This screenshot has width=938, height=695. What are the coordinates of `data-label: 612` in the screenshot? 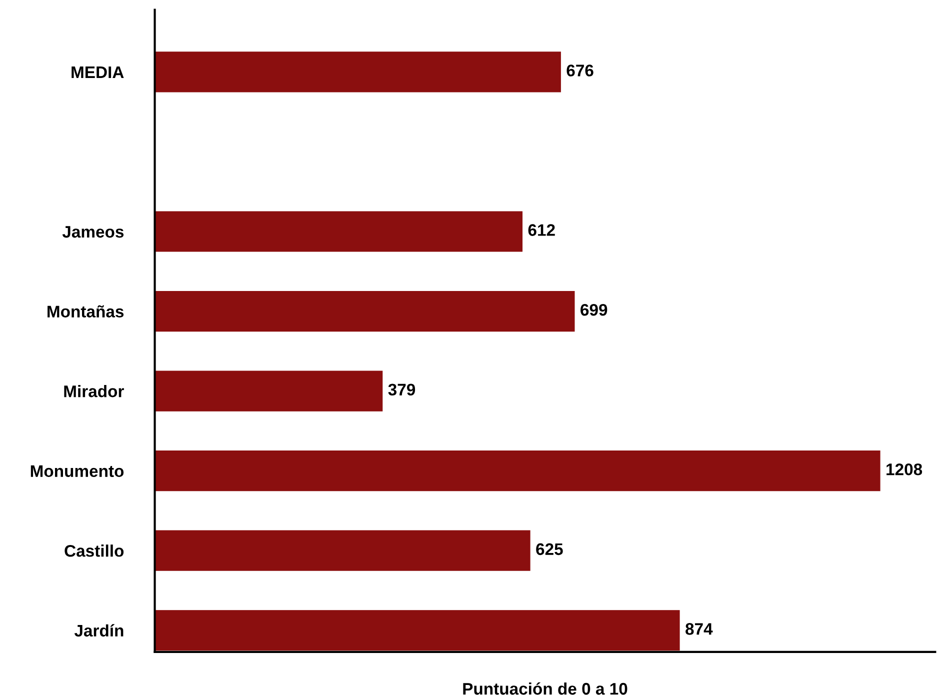 It's located at (541, 230).